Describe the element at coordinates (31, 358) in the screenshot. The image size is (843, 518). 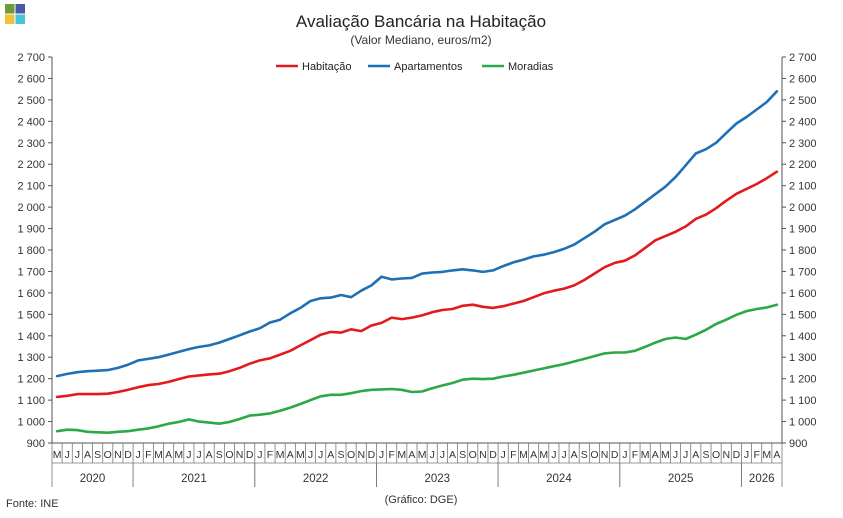
I see `y-tick-label-left: 1 300` at that location.